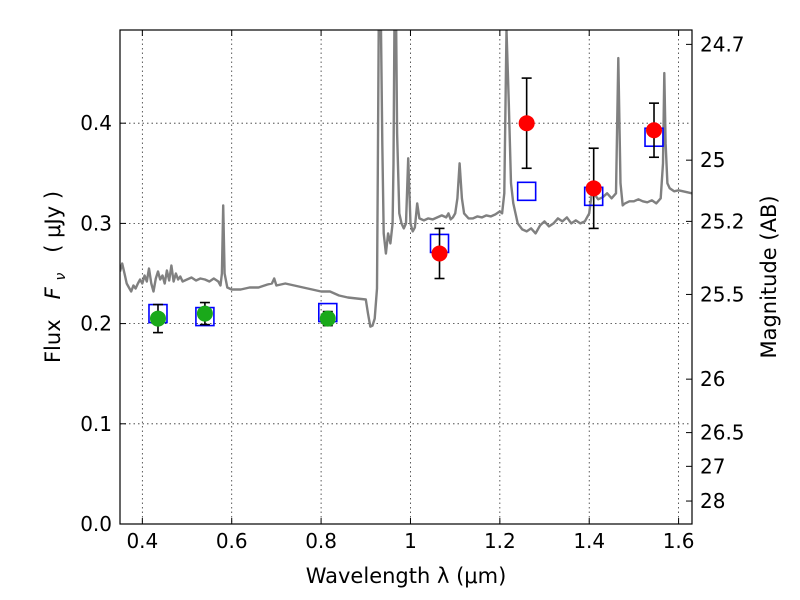 This screenshot has width=800, height=600. Describe the element at coordinates (769, 276) in the screenshot. I see `right-axis-label: Magnitude (AB)` at that location.